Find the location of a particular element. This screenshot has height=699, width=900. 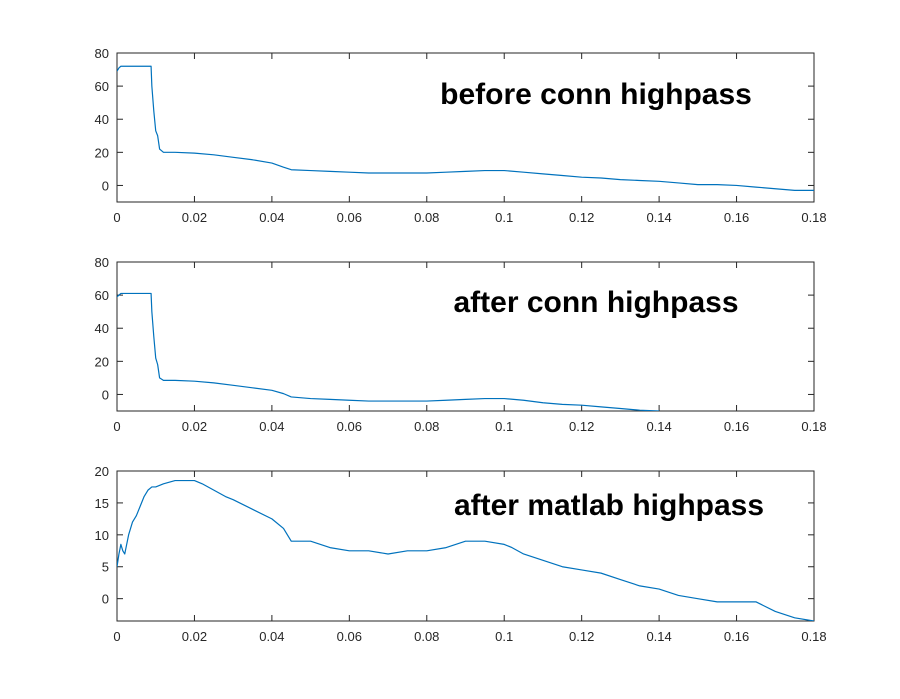

chart-annotation: after matlab highpass is located at coordinates (609, 505).